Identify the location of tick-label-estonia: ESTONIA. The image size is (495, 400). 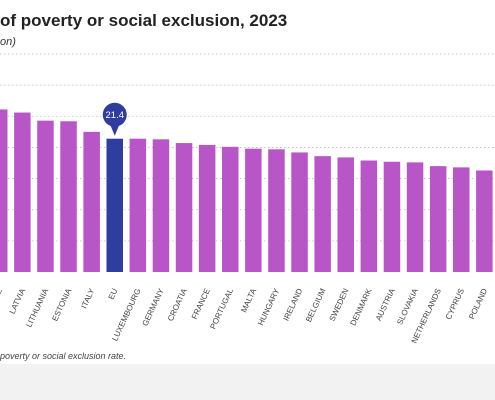
(61, 304).